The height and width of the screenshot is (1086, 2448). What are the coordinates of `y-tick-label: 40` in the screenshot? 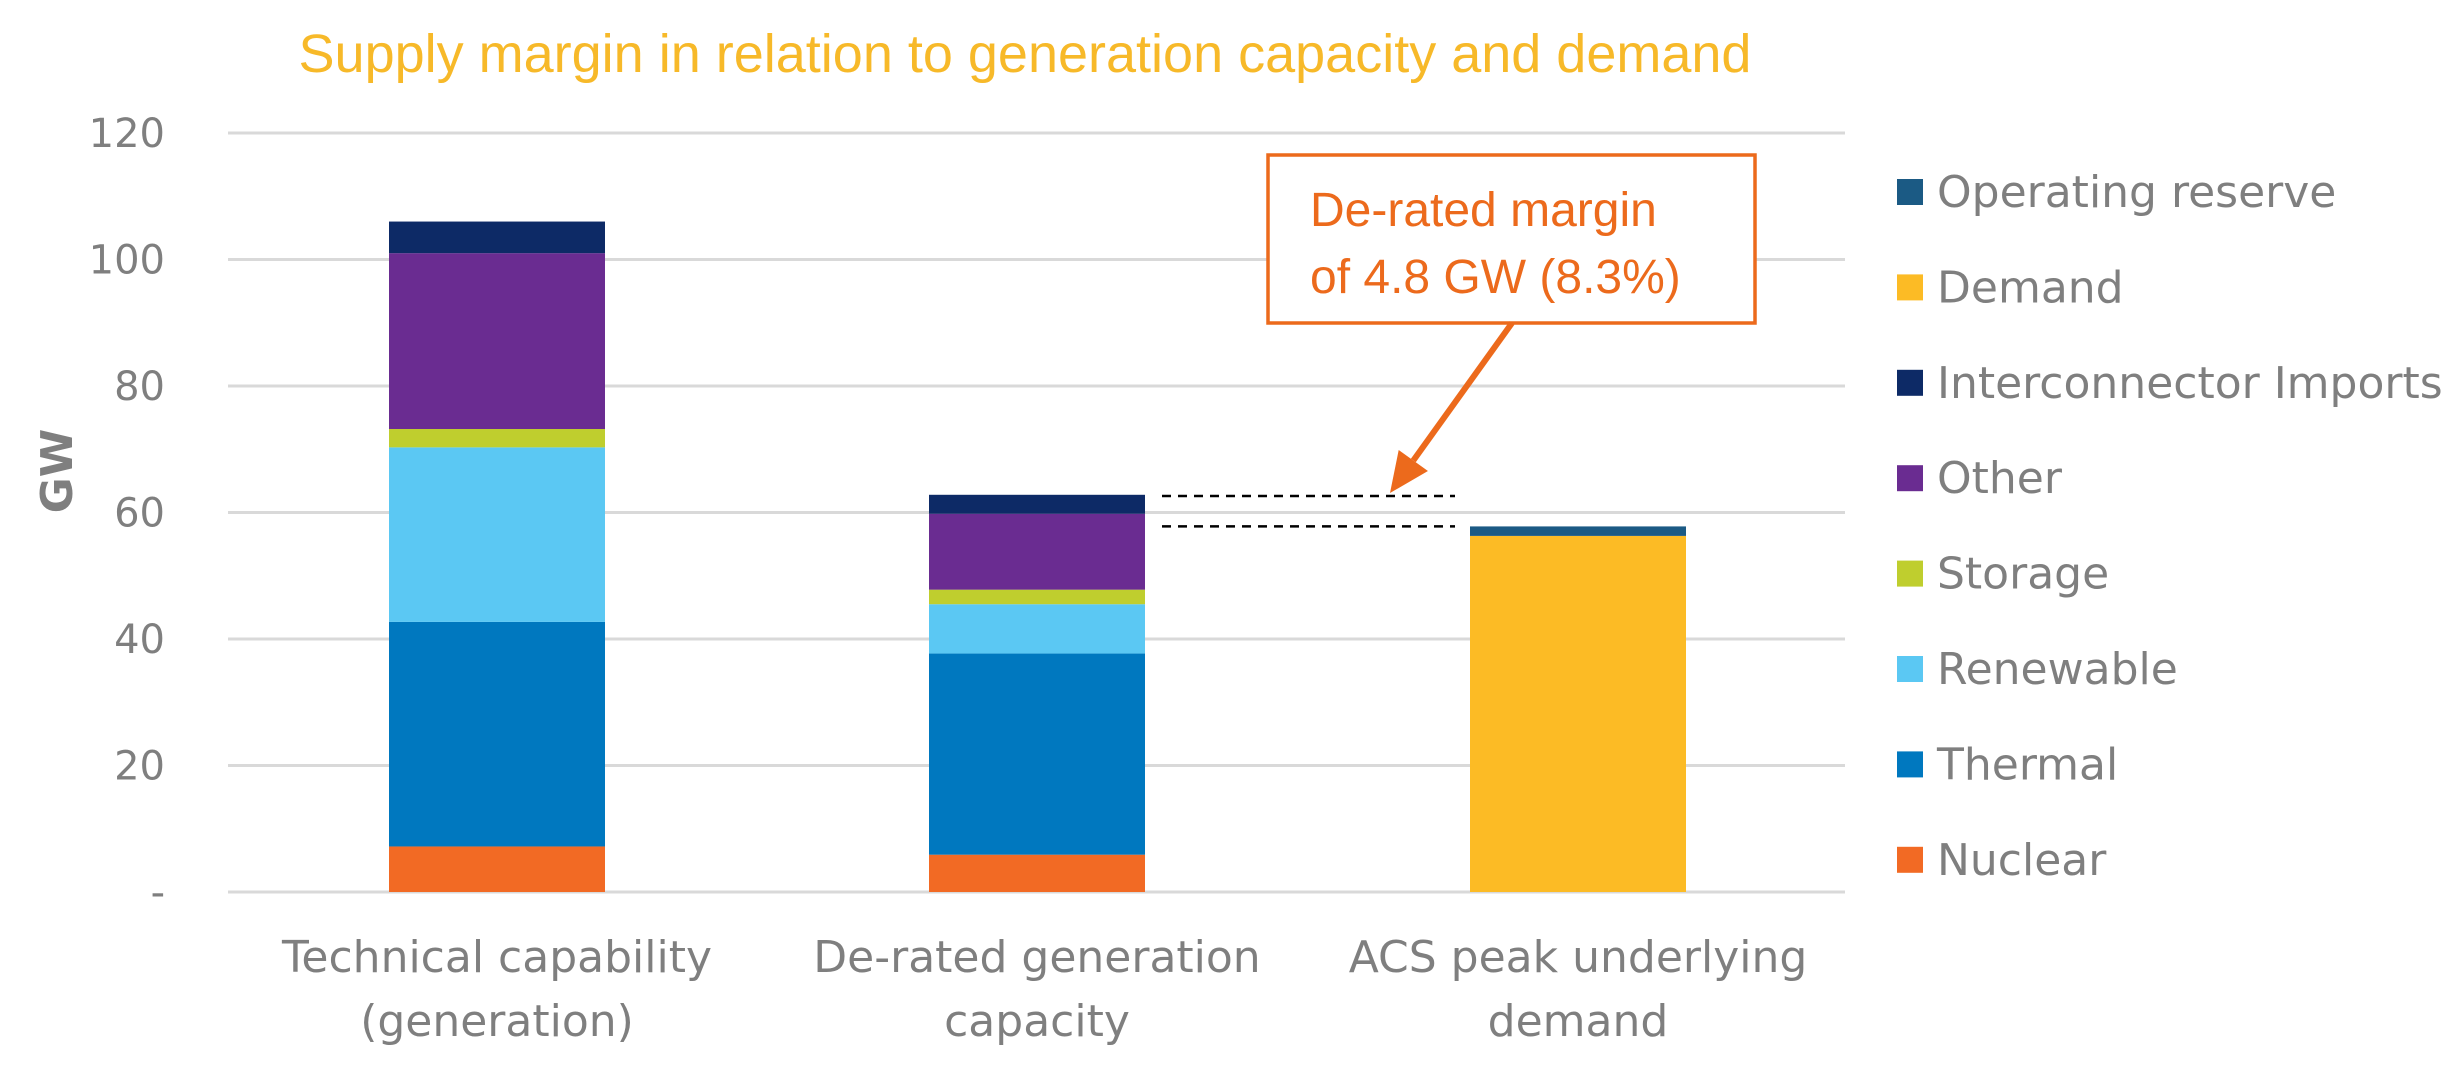 It's located at (139, 640).